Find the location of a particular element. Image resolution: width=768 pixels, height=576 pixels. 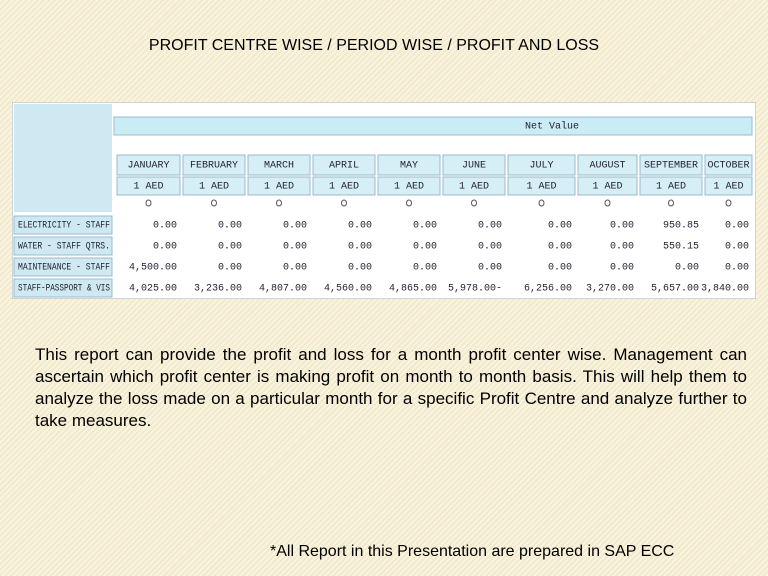

cell-value: 4,500.00 is located at coordinates (153, 268).